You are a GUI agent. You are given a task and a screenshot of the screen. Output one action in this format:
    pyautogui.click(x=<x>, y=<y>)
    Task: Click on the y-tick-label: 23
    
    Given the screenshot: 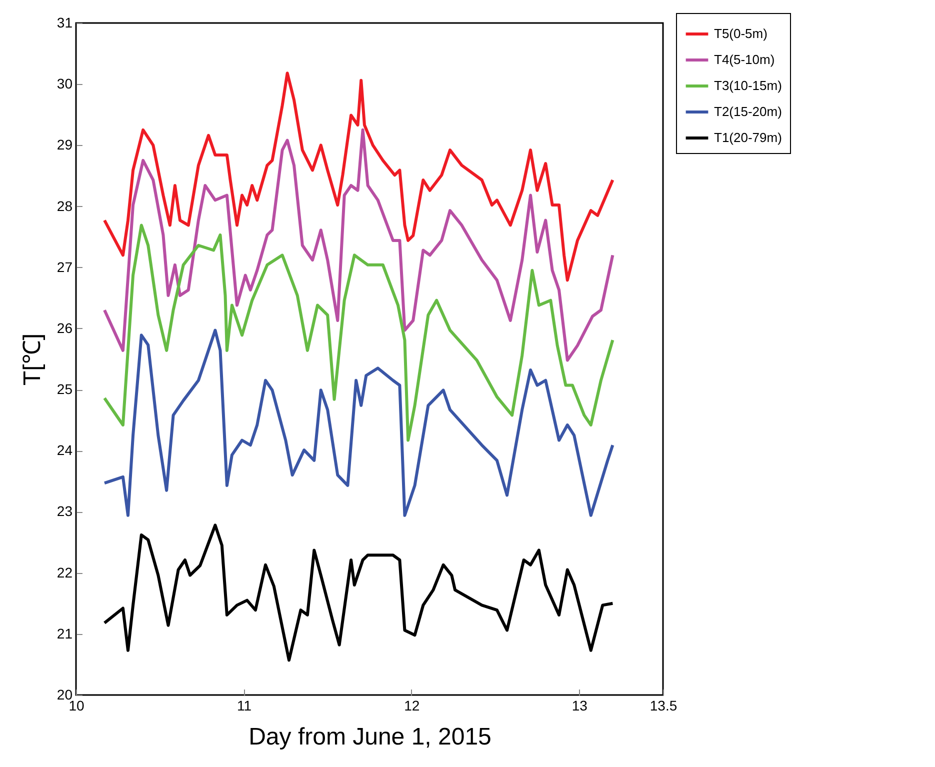 What is the action you would take?
    pyautogui.click(x=64, y=511)
    